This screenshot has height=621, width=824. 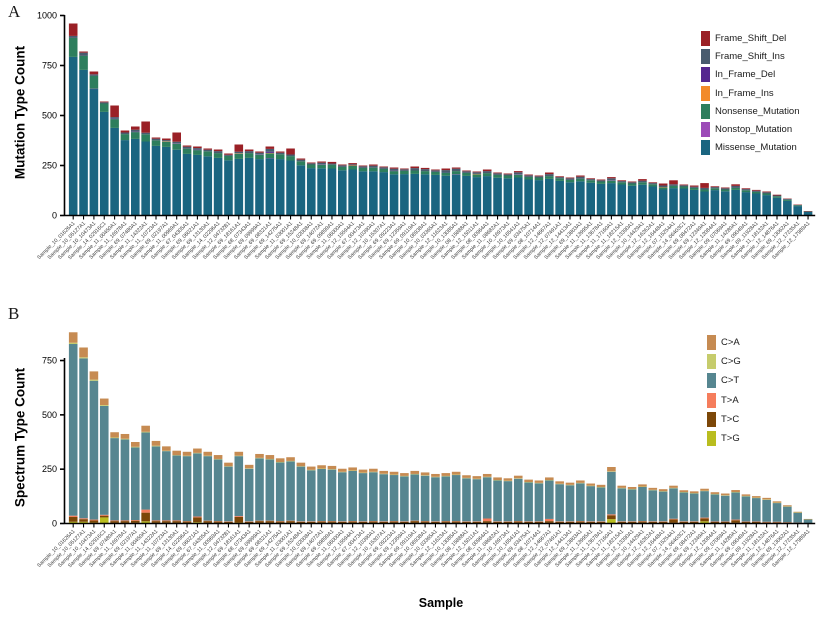 What do you see at coordinates (724, 419) in the screenshot?
I see `legend-item: T>C` at bounding box center [724, 419].